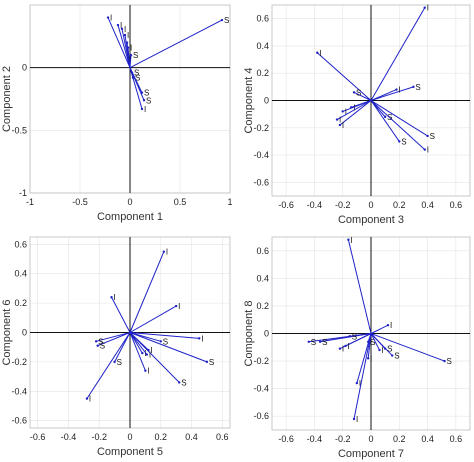  I want to click on y-tick-label: 0.2, so click(262, 306).